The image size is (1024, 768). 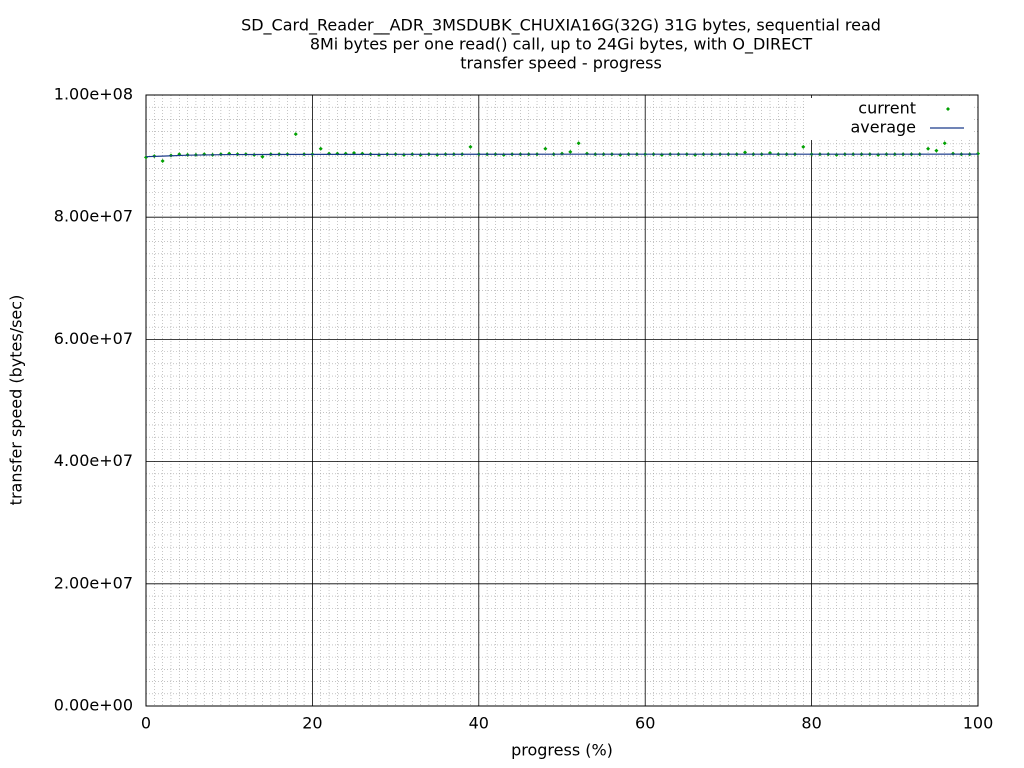 I want to click on x-tick-label: 0, so click(x=146, y=723).